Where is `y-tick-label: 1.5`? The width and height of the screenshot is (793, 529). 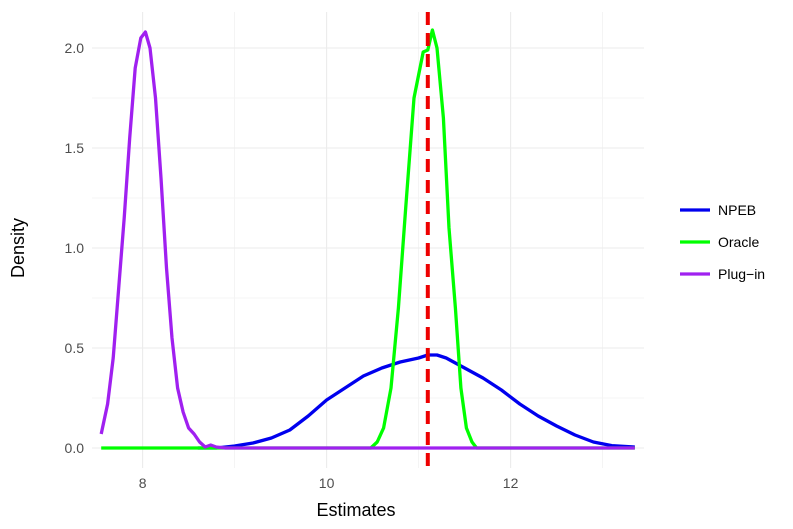
y-tick-label: 1.5 is located at coordinates (75, 148).